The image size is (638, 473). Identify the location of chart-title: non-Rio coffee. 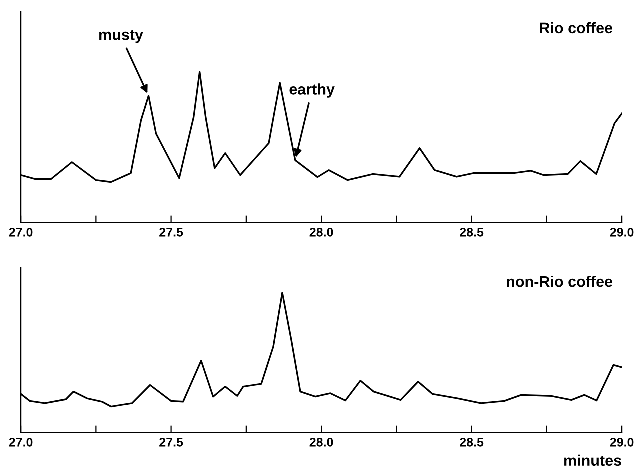
(560, 282).